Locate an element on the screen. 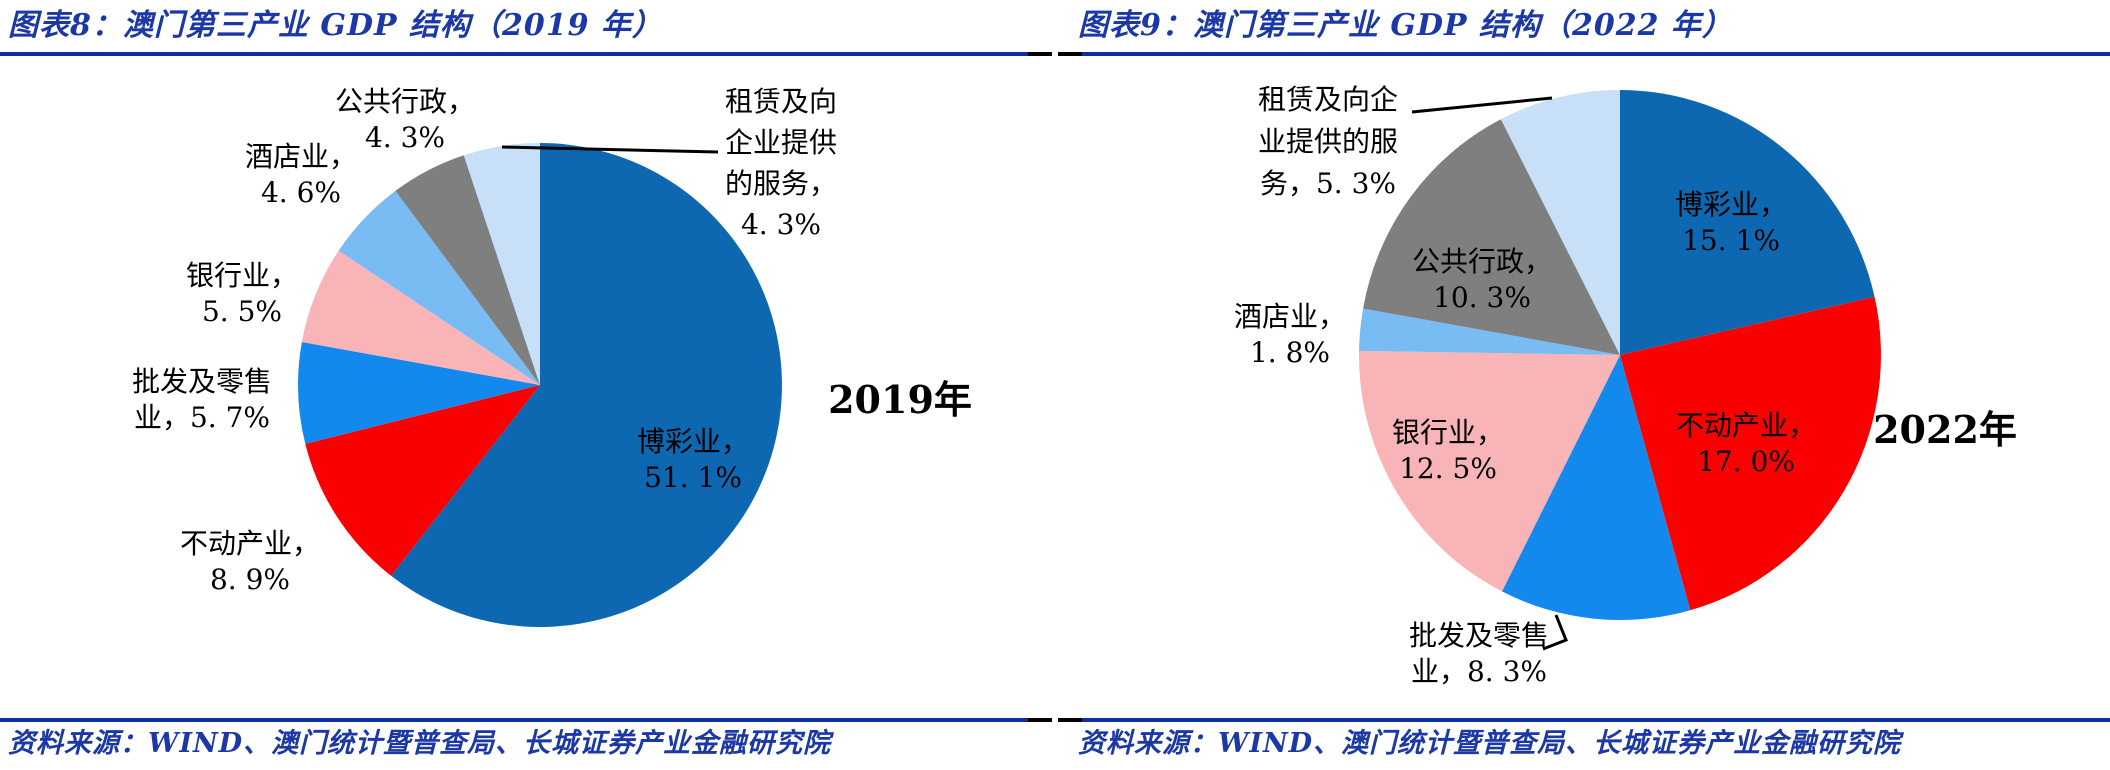 Image resolution: width=2110 pixels, height=770 pixels. figure-8-slice-rental-and-business-services is located at coordinates (501, 264).